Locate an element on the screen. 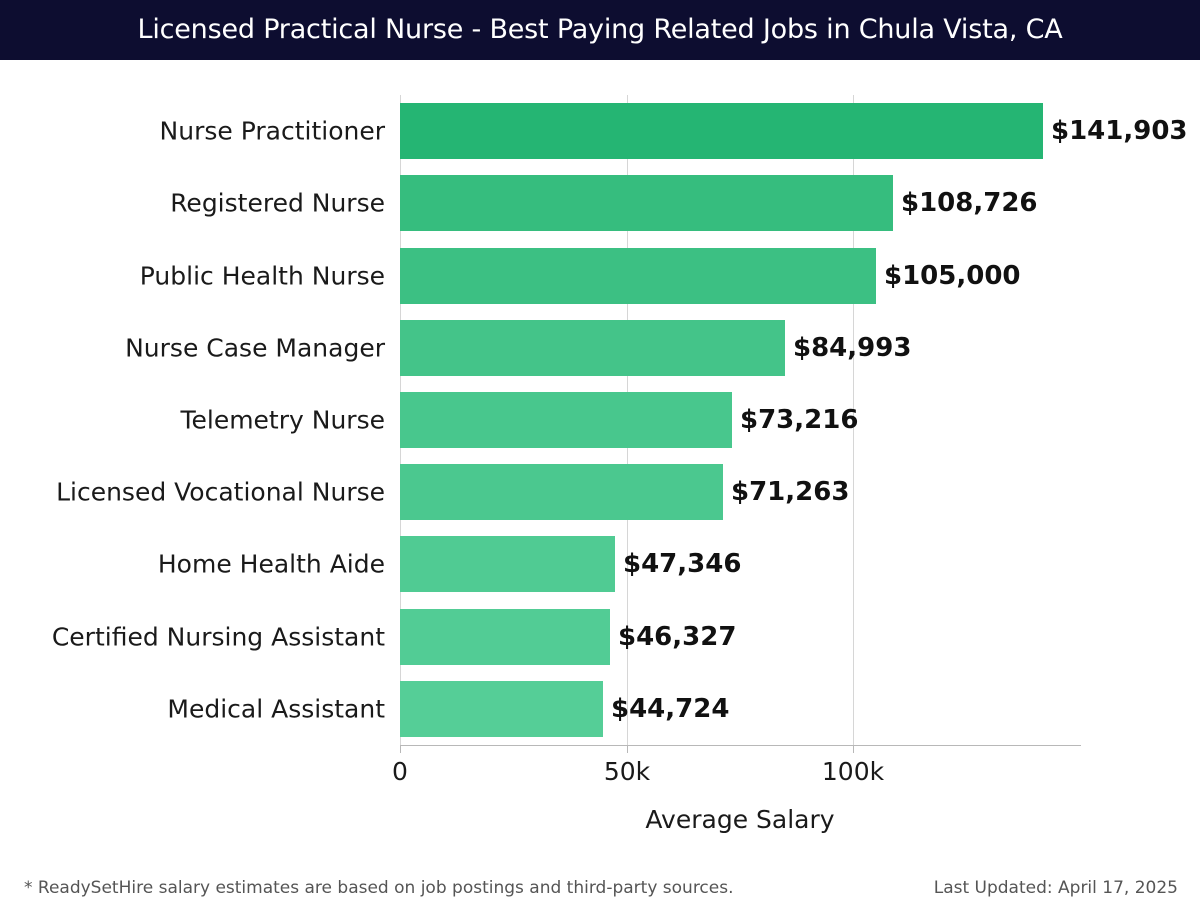 This screenshot has height=920, width=1200. bar-value-label: $108,726 is located at coordinates (969, 203).